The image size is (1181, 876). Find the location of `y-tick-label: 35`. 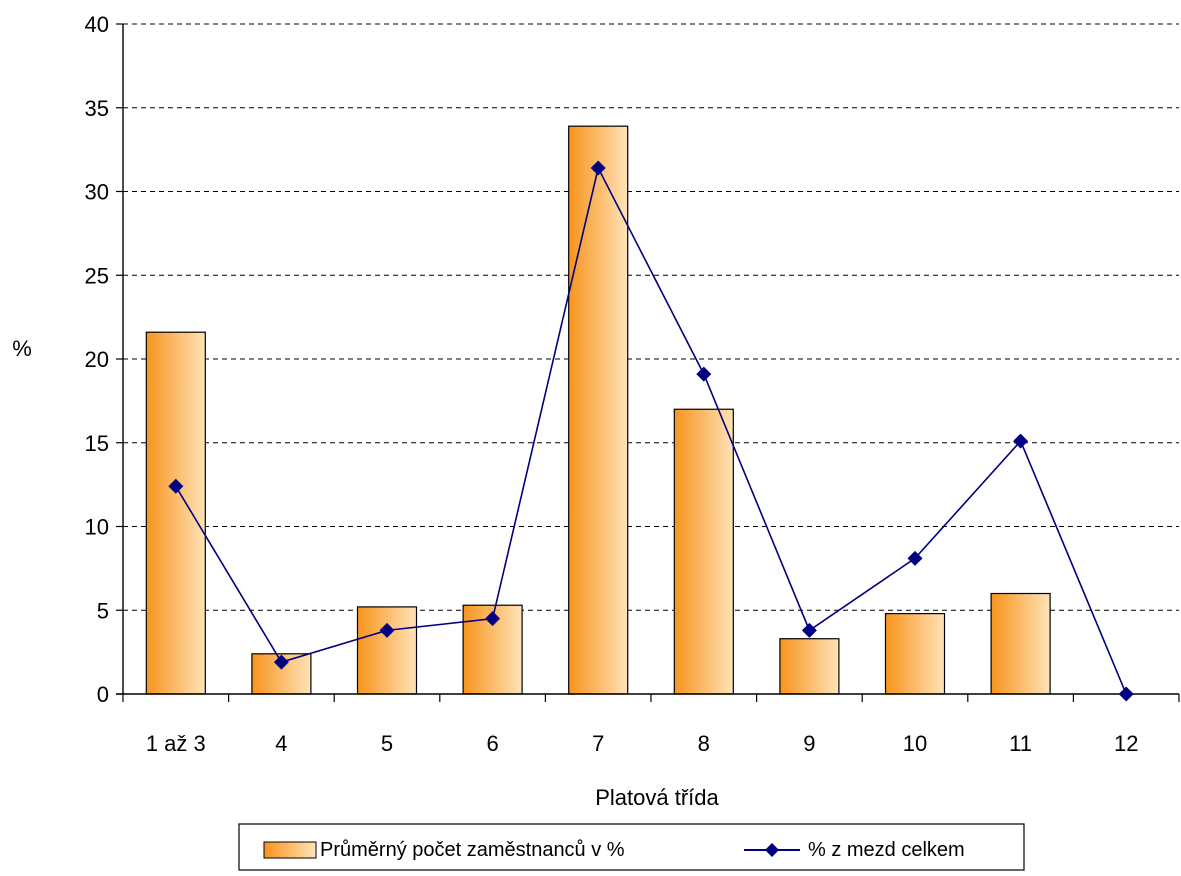

y-tick-label: 35 is located at coordinates (97, 108).